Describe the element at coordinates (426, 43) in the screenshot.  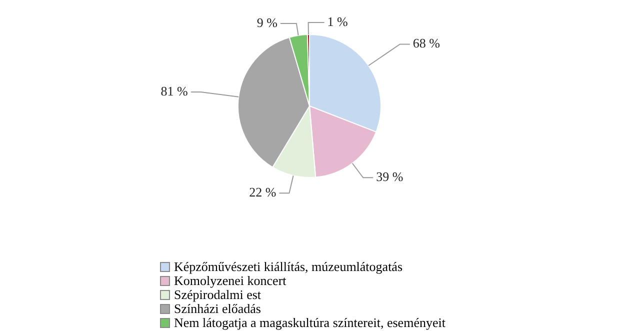
I see `data-label: 68 %` at that location.